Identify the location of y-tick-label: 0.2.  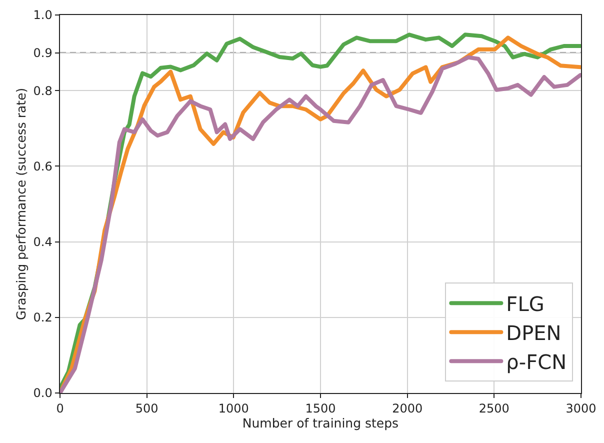
(42, 317).